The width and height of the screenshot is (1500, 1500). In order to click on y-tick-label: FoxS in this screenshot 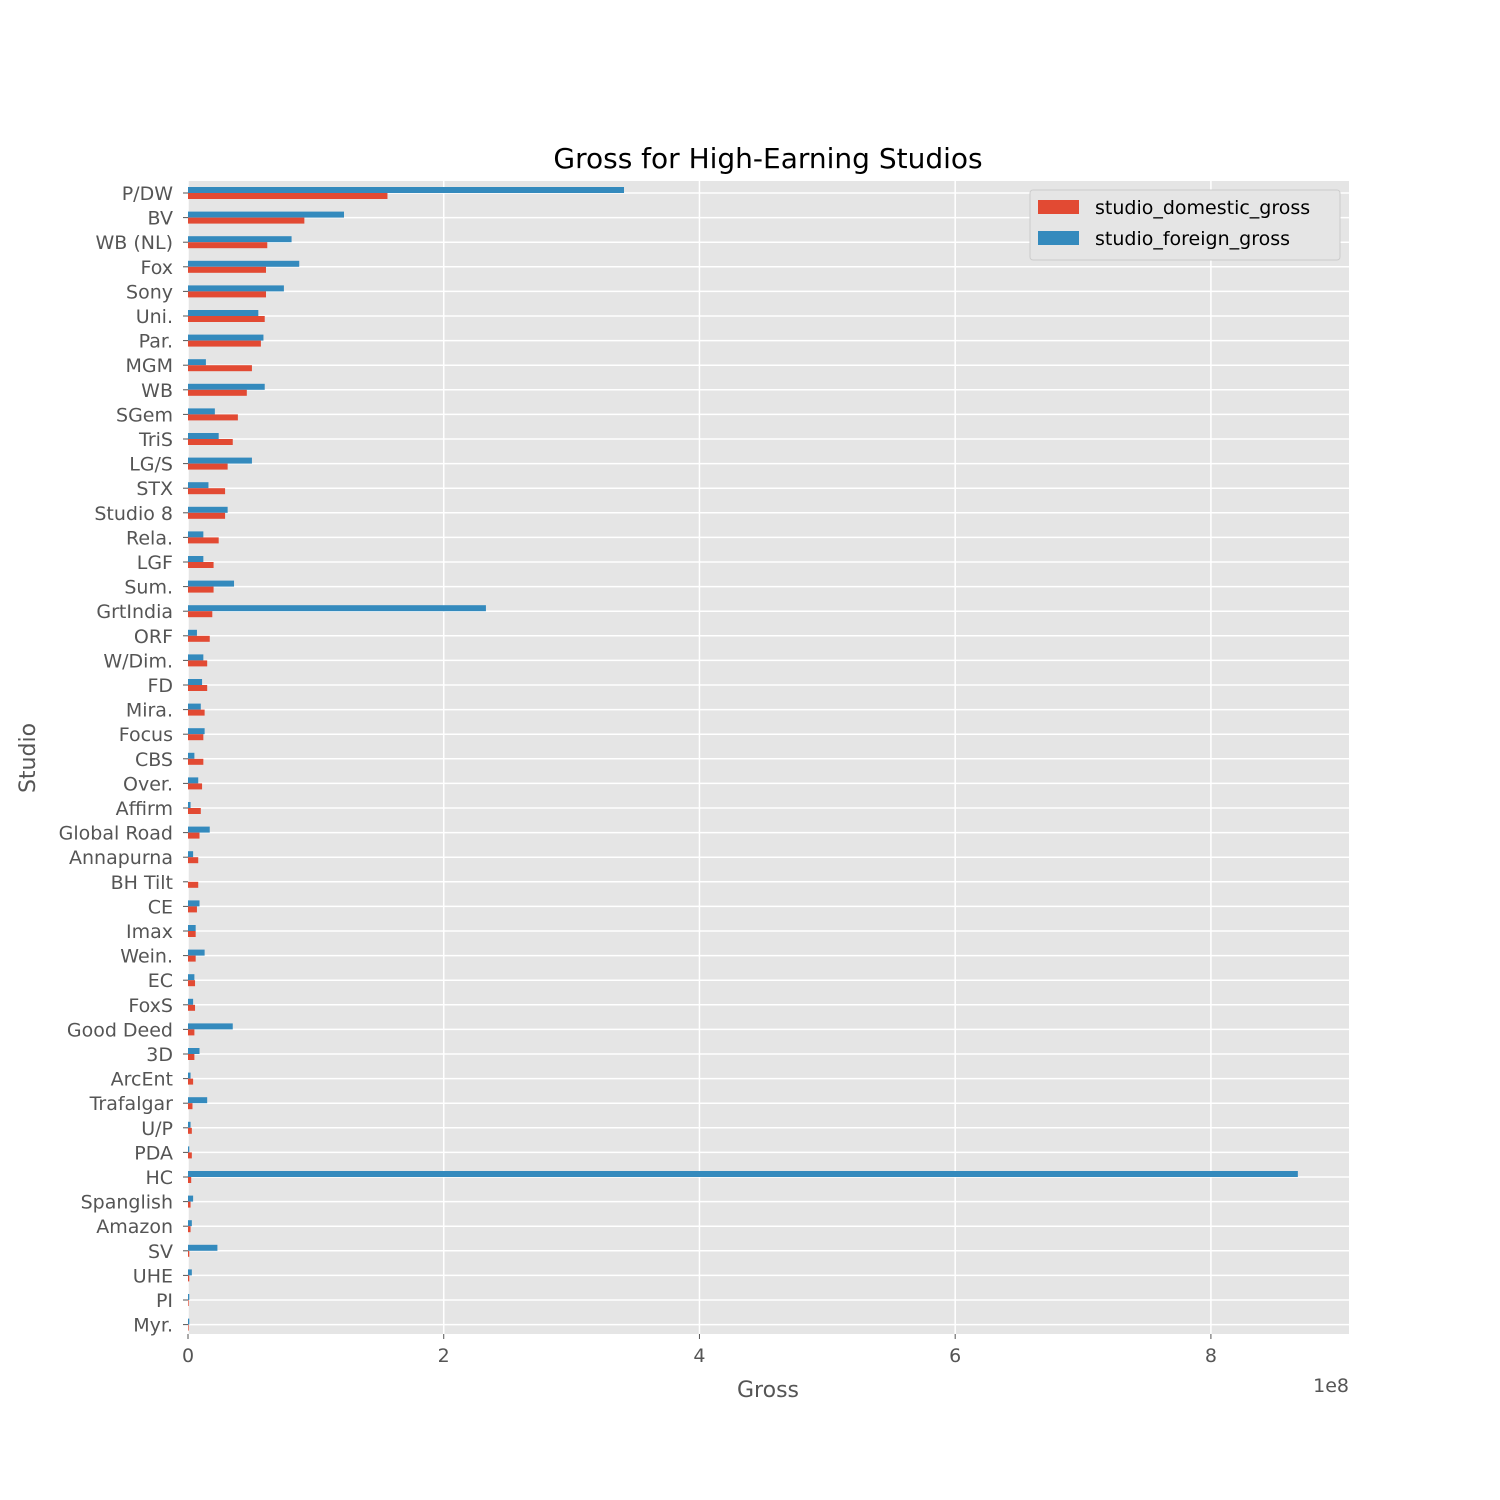, I will do `click(150, 1006)`.